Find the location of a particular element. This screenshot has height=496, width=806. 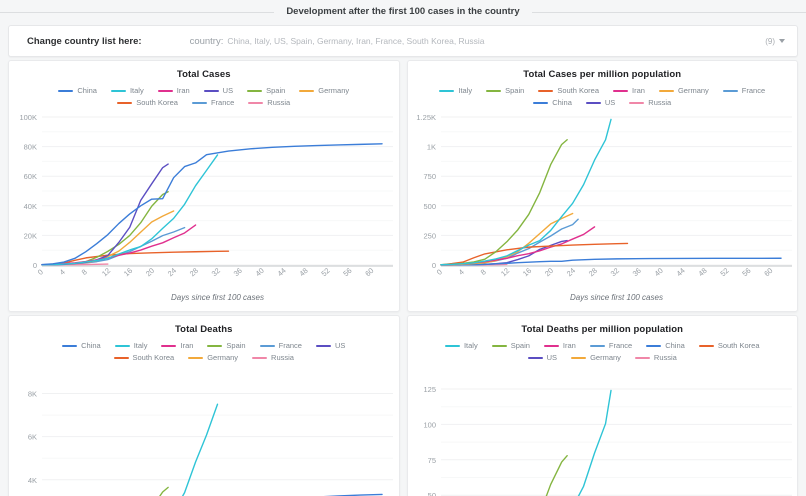

y-axis-tick-label: 40K is located at coordinates (30, 206).